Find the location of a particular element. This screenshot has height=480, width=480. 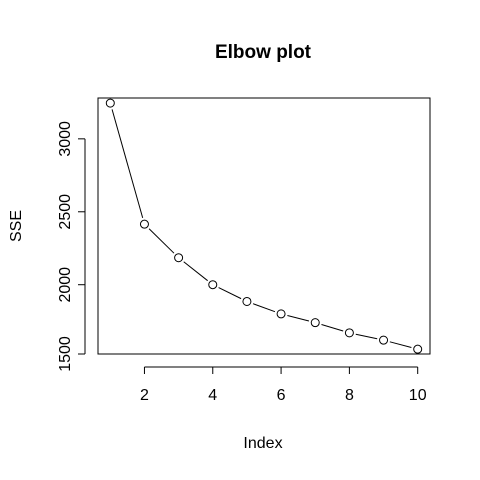

x-tick-label: 2 is located at coordinates (144, 395).